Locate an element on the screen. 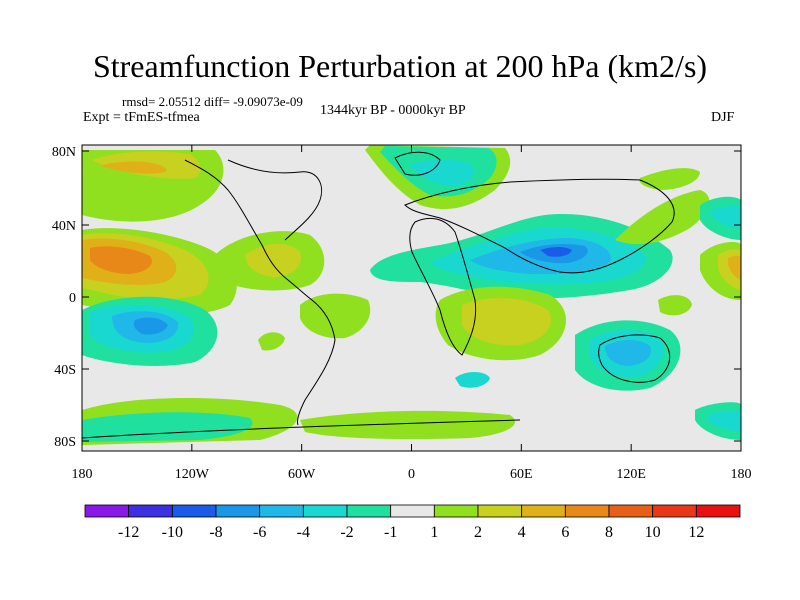  coast-australia is located at coordinates (634, 358).